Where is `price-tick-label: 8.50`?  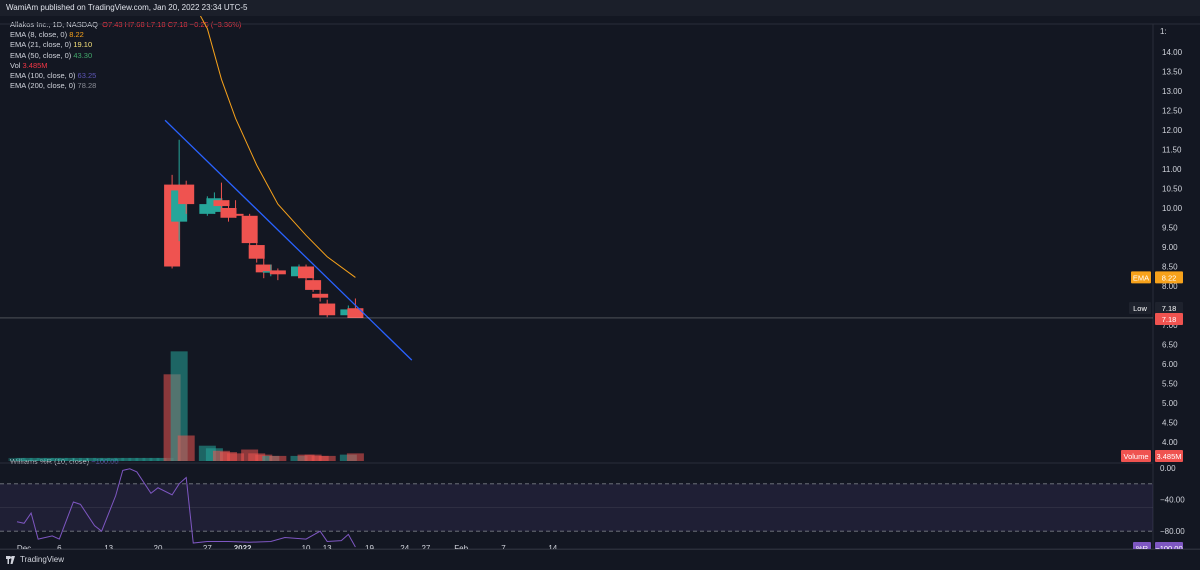 price-tick-label: 8.50 is located at coordinates (1170, 267).